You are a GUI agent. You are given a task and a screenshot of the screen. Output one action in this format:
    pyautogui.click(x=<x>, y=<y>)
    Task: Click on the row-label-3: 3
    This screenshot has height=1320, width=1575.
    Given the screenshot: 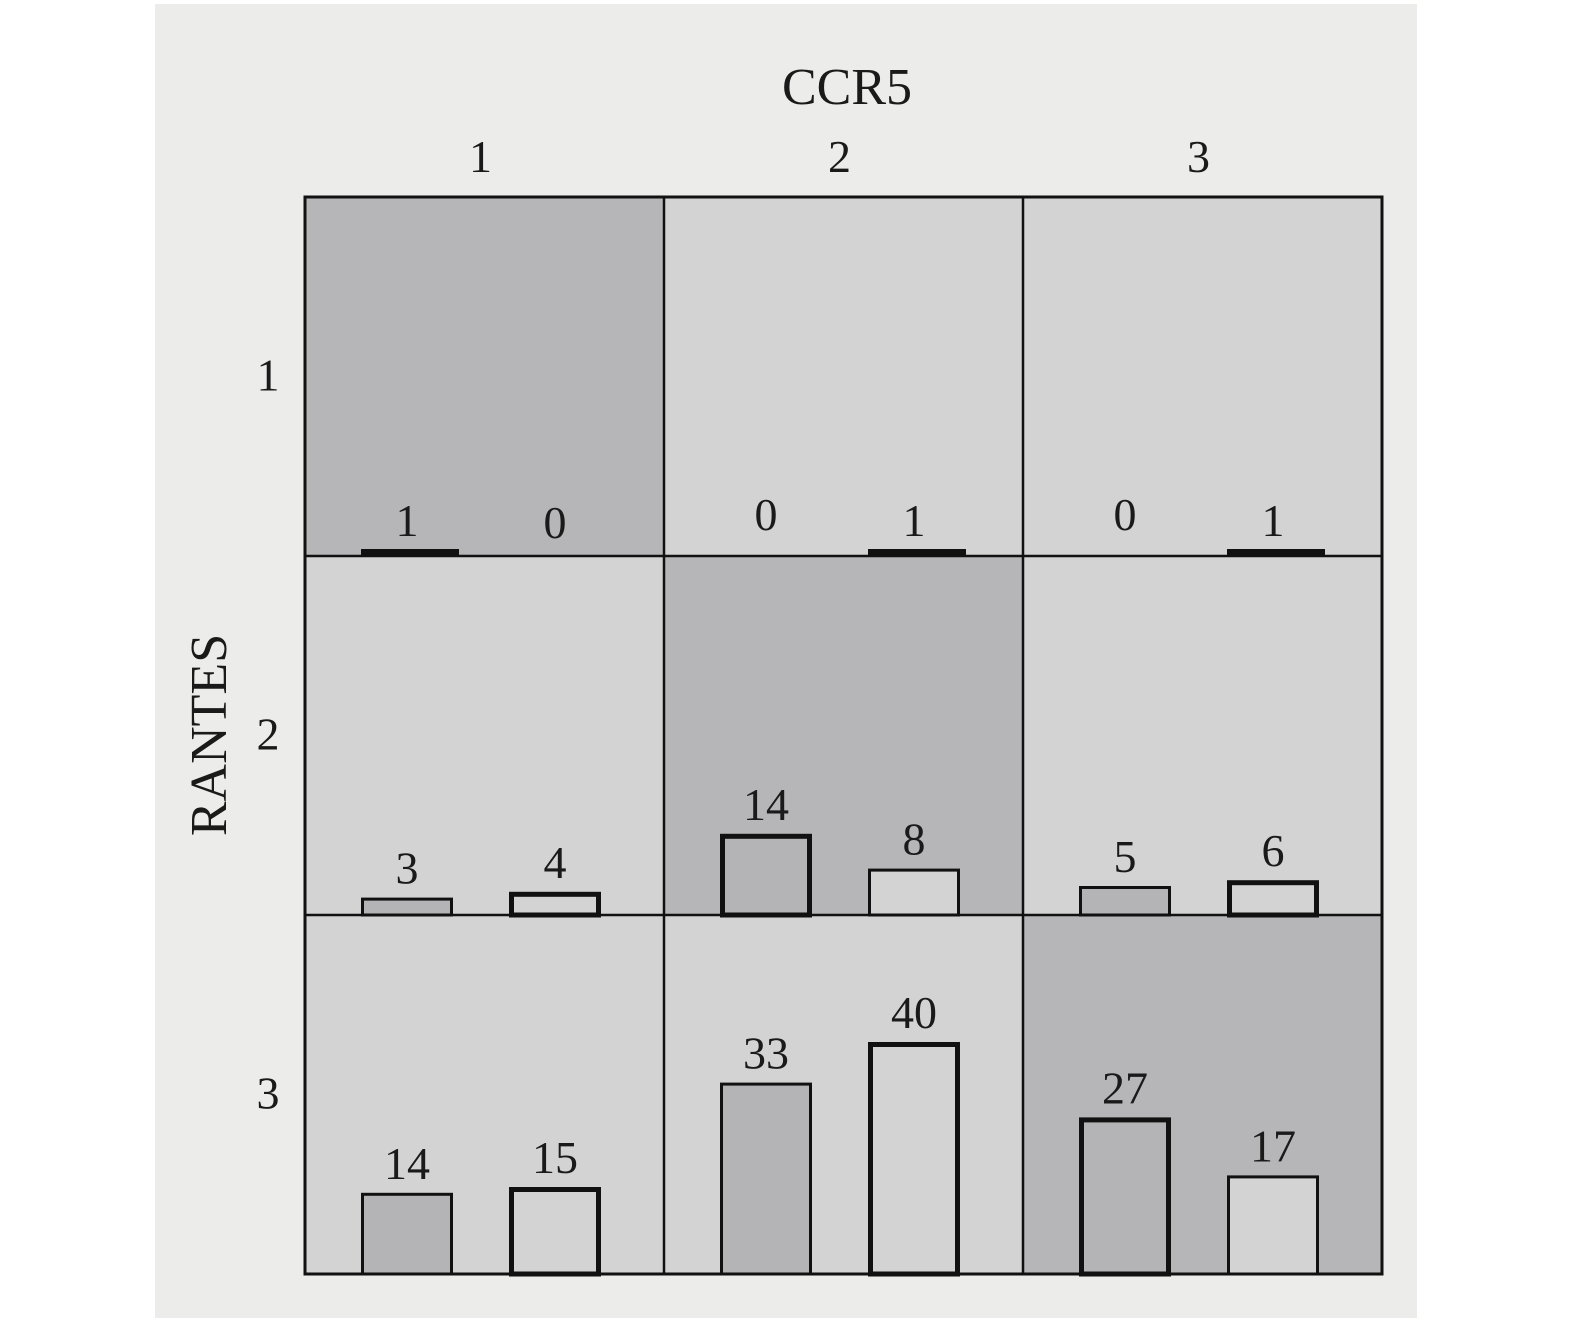 What is the action you would take?
    pyautogui.click(x=268, y=1093)
    